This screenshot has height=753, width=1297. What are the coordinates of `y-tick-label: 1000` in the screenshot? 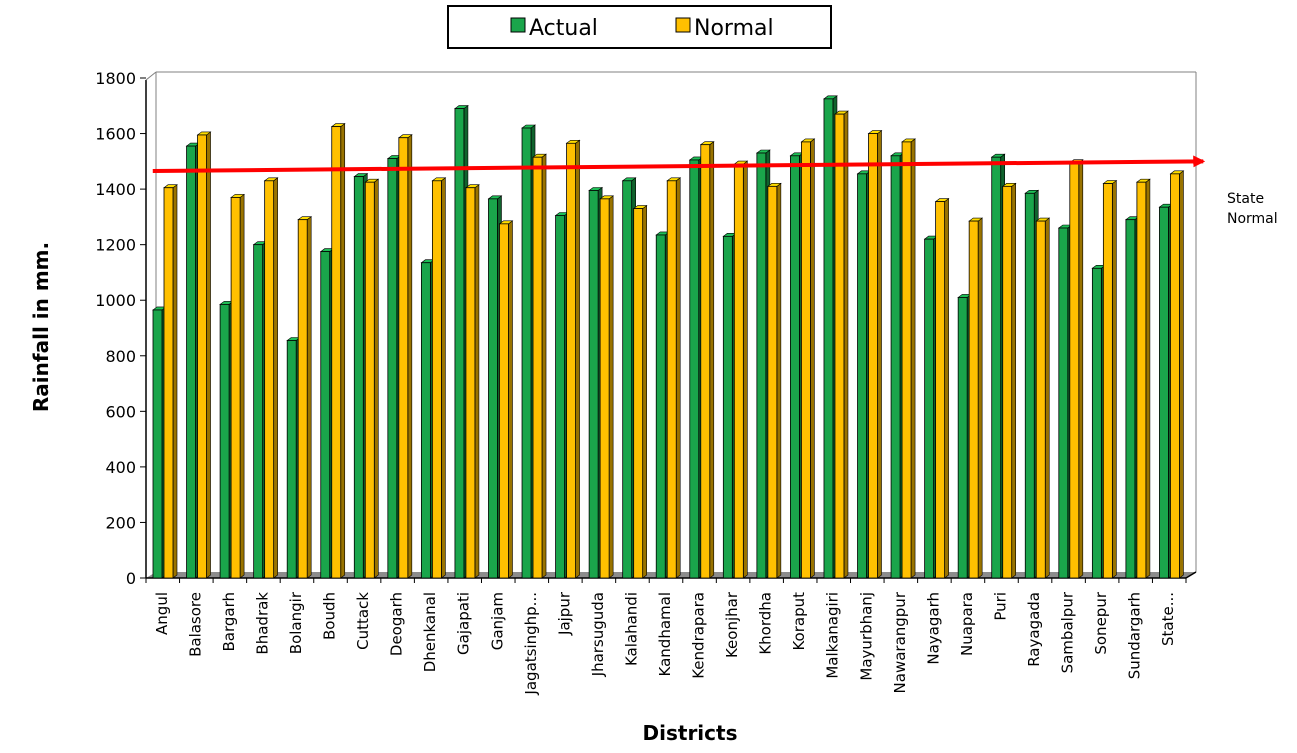 It's located at (115, 300).